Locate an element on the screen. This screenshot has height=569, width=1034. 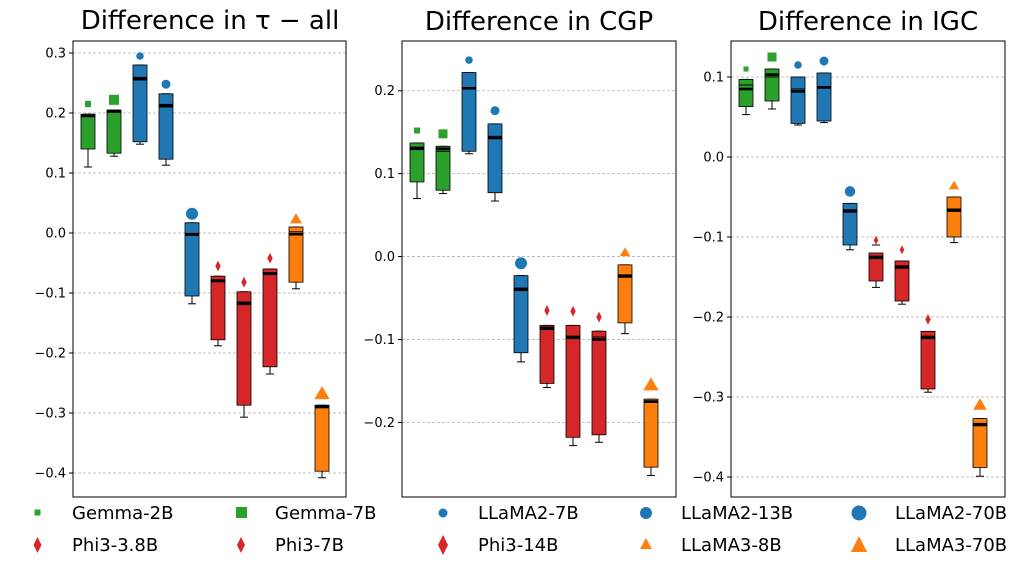
marker-tau-llama2-7b is located at coordinates (140, 56).